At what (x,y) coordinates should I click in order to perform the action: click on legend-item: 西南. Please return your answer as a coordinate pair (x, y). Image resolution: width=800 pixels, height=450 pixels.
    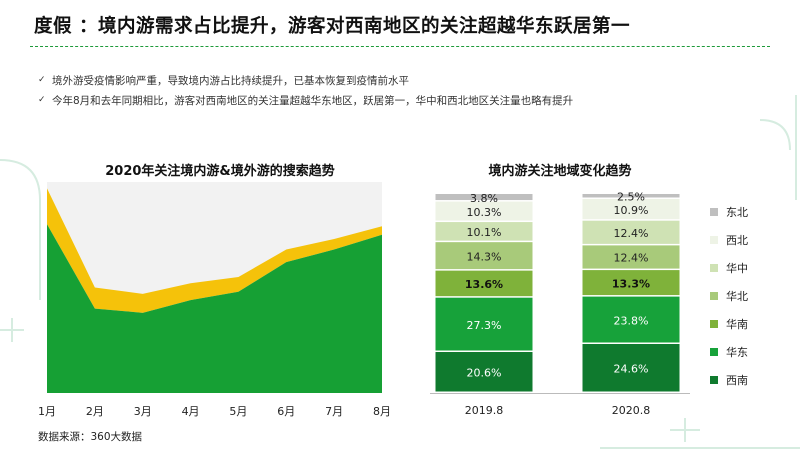
    Looking at the image, I should click on (729, 380).